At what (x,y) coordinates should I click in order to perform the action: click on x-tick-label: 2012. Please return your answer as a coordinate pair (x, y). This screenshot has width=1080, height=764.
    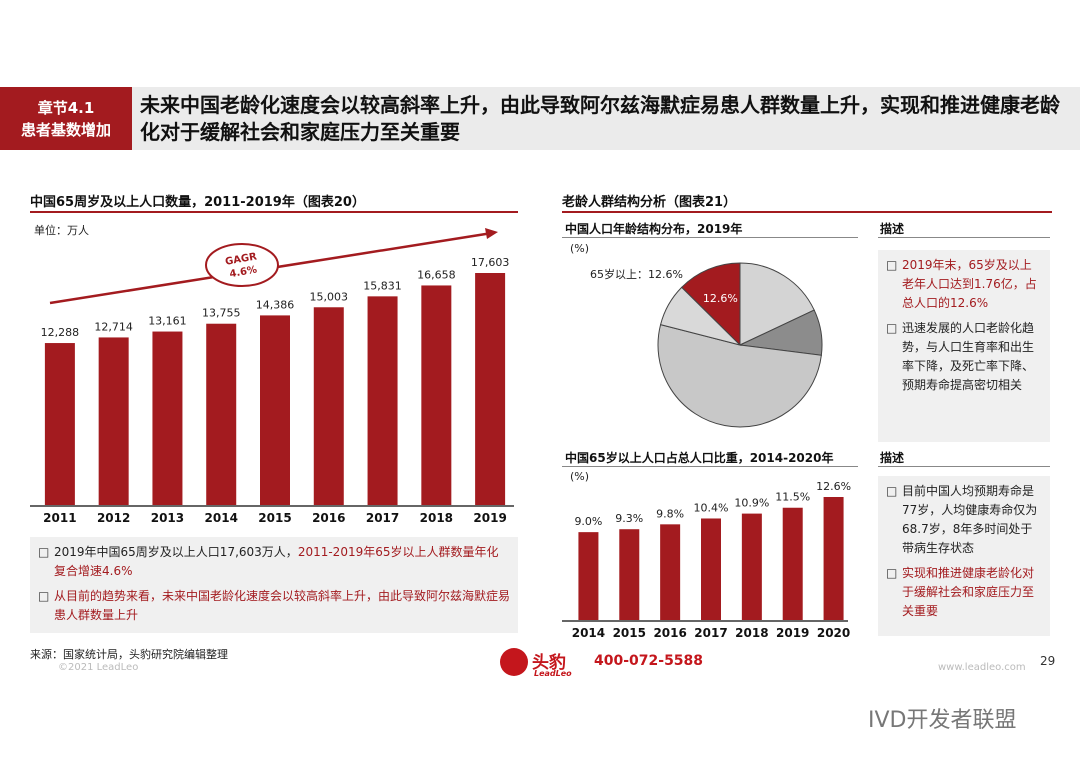
    Looking at the image, I should click on (113, 518).